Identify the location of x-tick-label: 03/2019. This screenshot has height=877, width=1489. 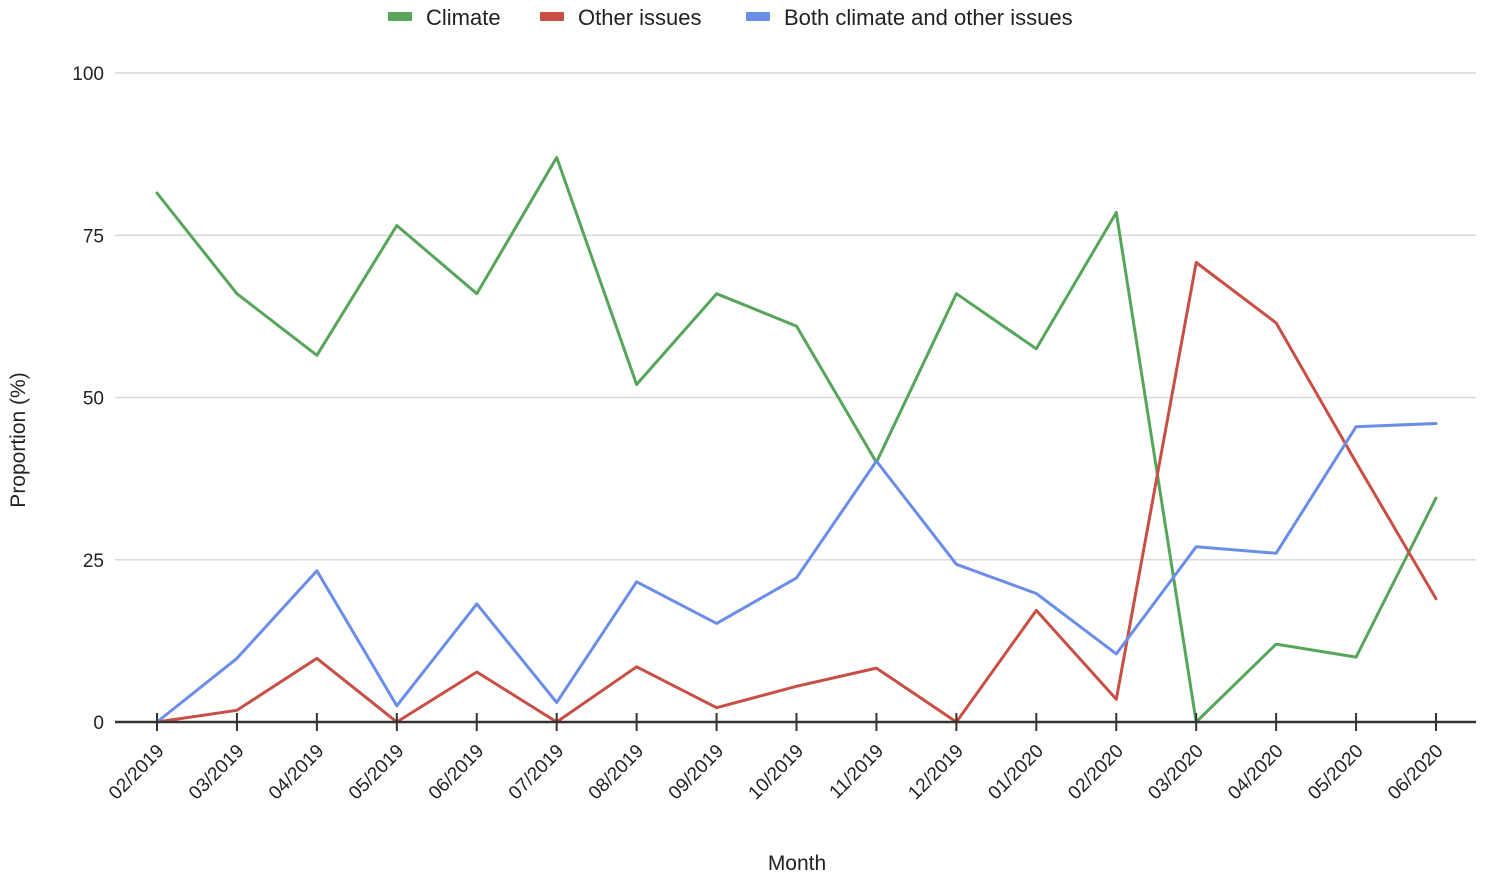
(216, 772).